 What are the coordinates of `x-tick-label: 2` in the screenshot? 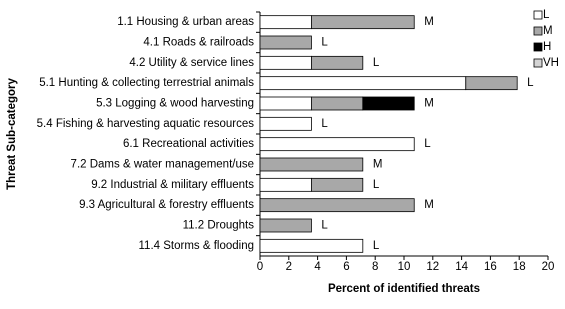 It's located at (289, 267).